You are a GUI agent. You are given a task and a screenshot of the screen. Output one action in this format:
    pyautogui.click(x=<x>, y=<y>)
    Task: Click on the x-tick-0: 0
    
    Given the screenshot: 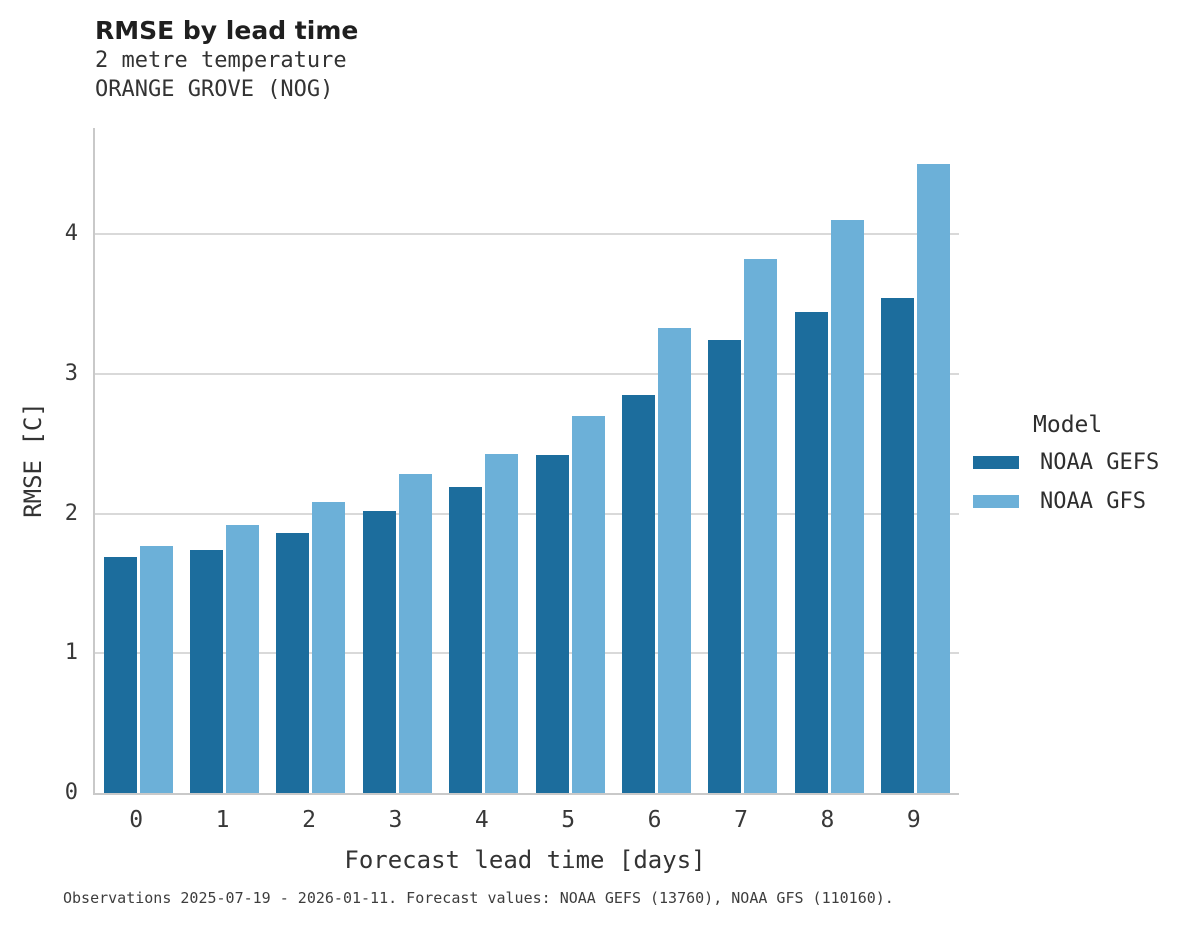 What is the action you would take?
    pyautogui.click(x=136, y=820)
    